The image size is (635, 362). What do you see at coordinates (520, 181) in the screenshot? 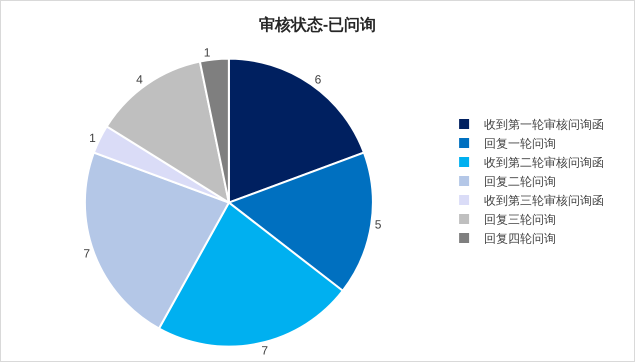
I see `legend-label: 回复二轮问询` at bounding box center [520, 181].